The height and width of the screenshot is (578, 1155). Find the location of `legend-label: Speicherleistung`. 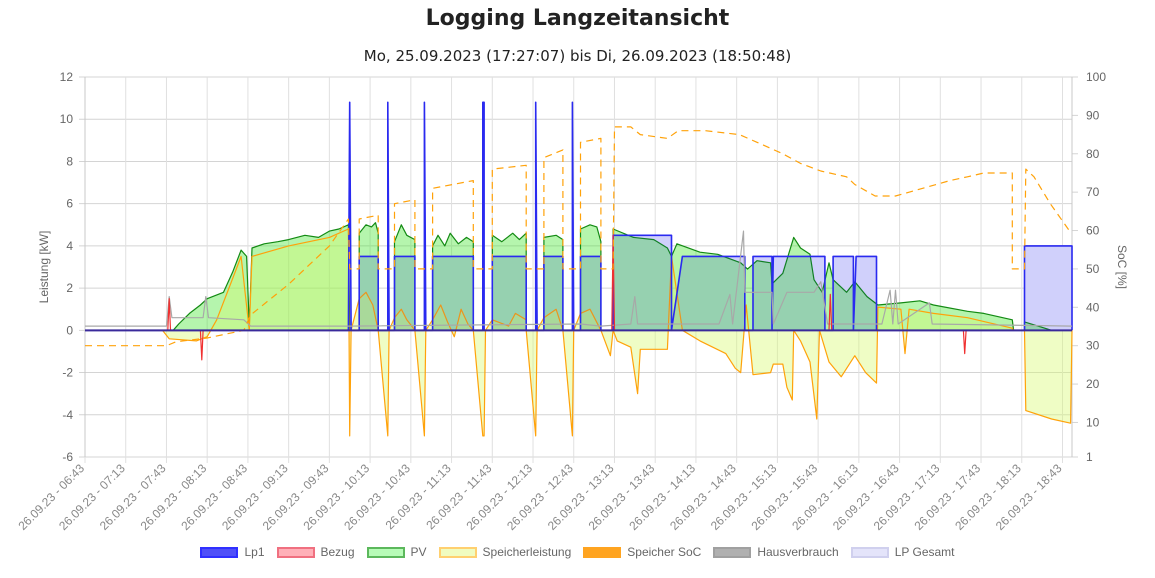

legend-label: Speicherleistung is located at coordinates (527, 552).